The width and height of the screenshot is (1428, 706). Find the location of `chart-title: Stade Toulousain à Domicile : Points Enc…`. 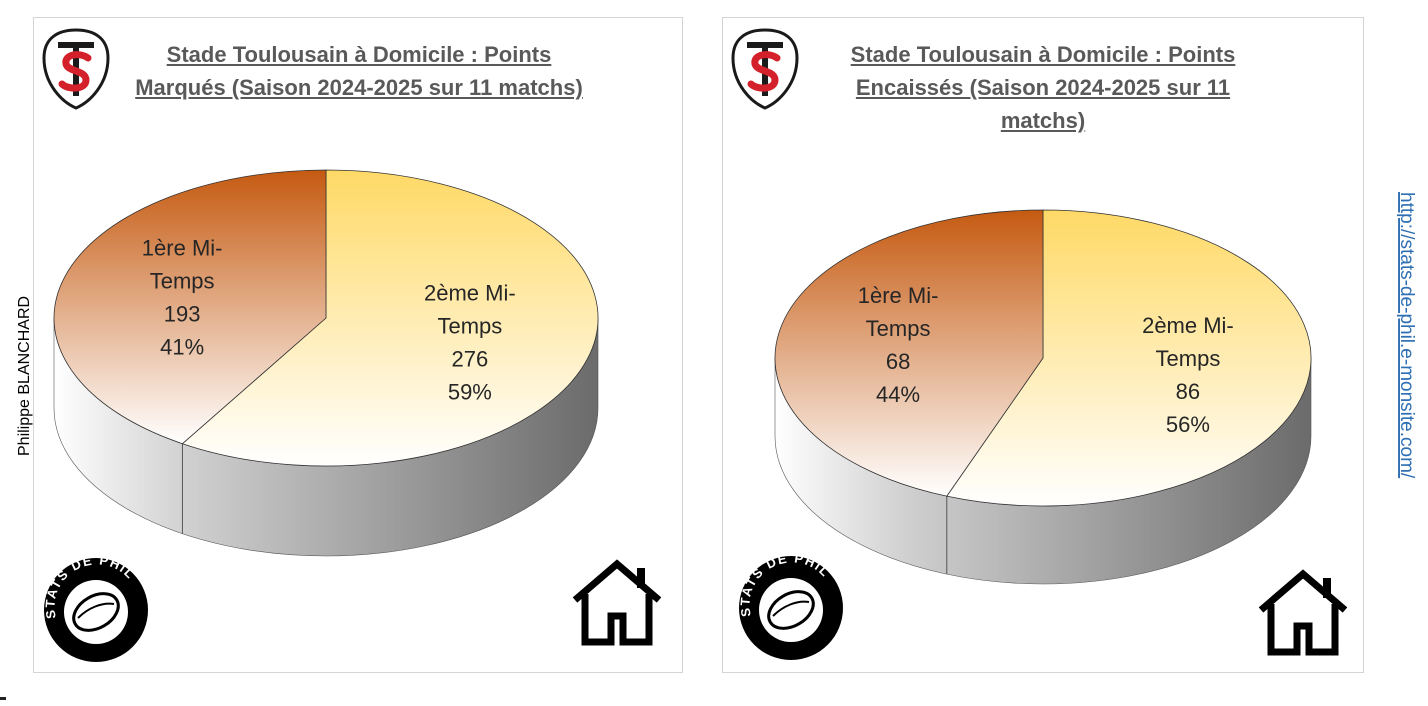

chart-title: Stade Toulousain à Domicile : Points Enc… is located at coordinates (1043, 87).